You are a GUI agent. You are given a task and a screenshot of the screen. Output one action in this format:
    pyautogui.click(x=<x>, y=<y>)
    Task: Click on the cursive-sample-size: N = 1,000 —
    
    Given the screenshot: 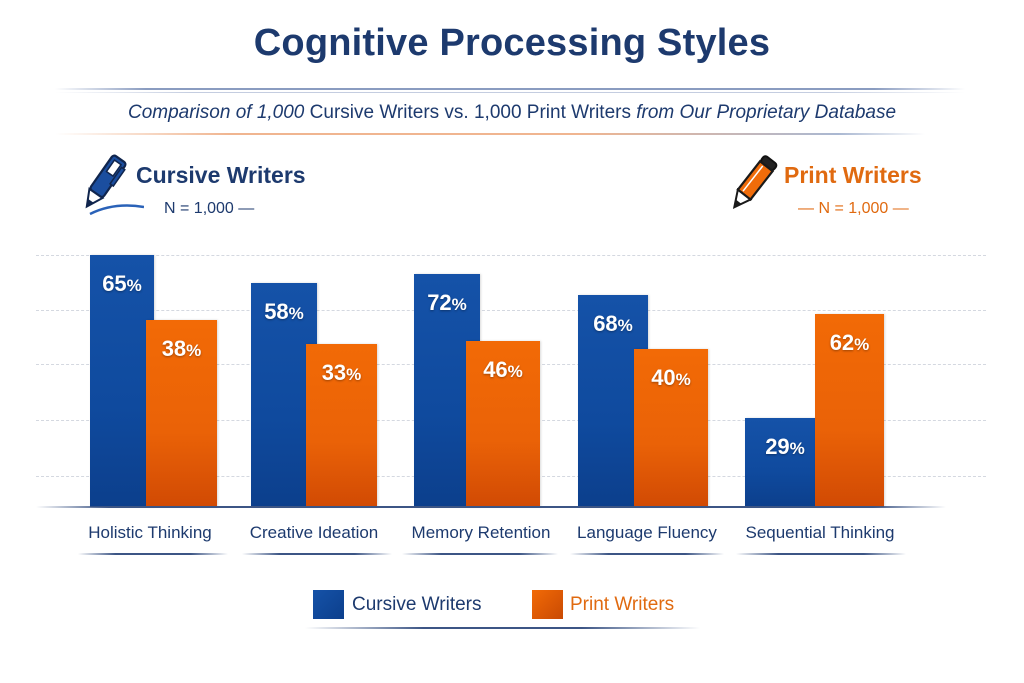 What is the action you would take?
    pyautogui.click(x=209, y=208)
    